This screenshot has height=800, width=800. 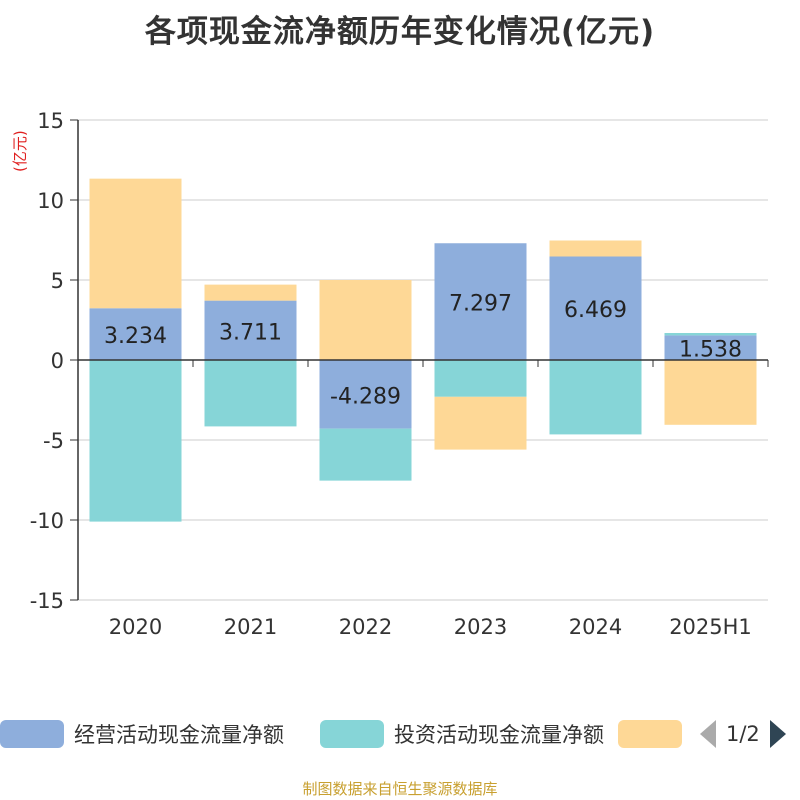 I want to click on bar-series3-2025H1, so click(x=710, y=392).